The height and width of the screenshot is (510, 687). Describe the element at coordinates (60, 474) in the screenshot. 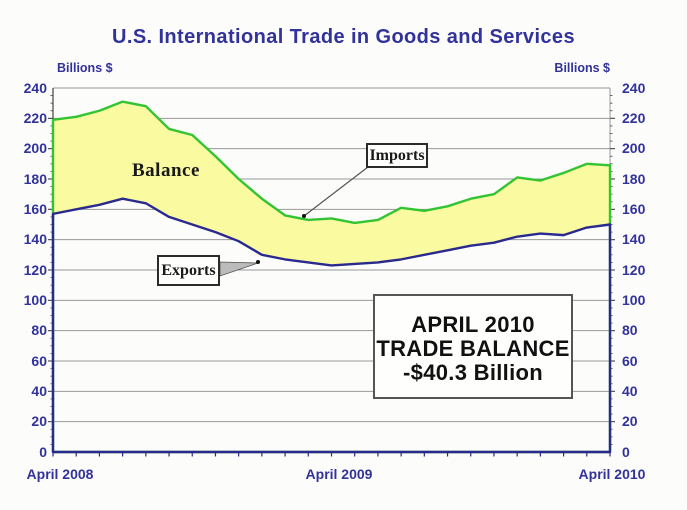

I see `x-axis-label-april-2008: April 2008` at that location.